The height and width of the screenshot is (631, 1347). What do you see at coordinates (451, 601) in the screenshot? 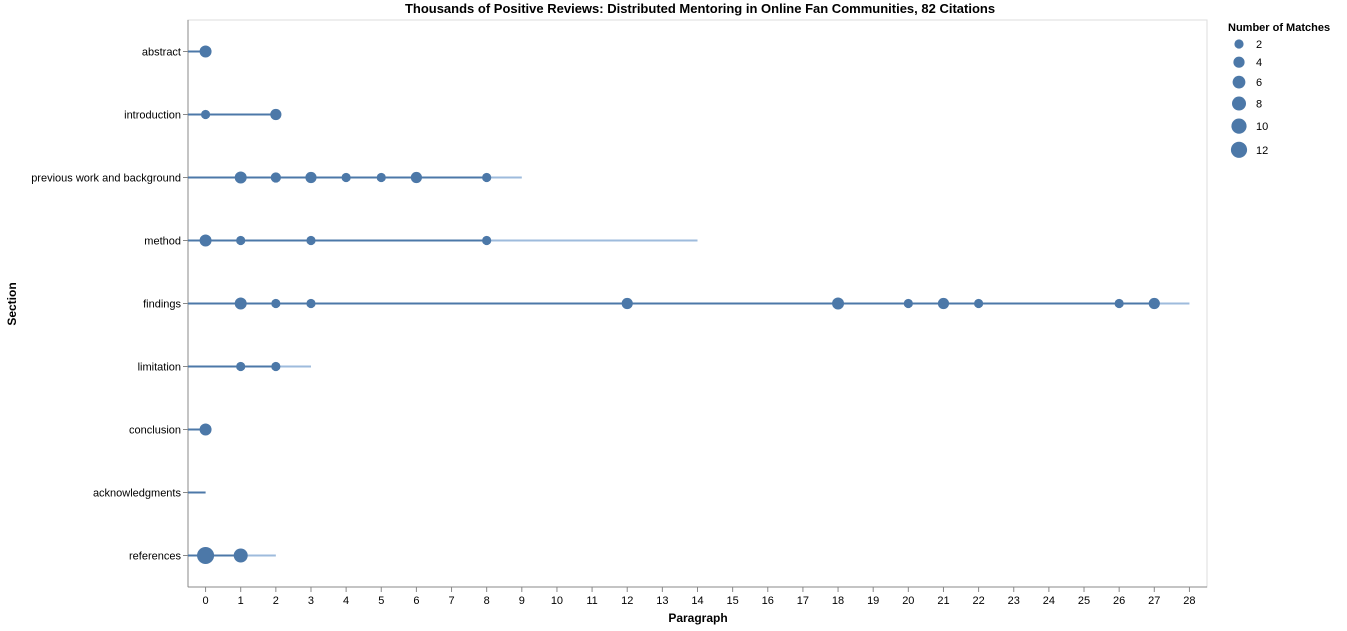
I see `x-tick-label: 7` at bounding box center [451, 601].